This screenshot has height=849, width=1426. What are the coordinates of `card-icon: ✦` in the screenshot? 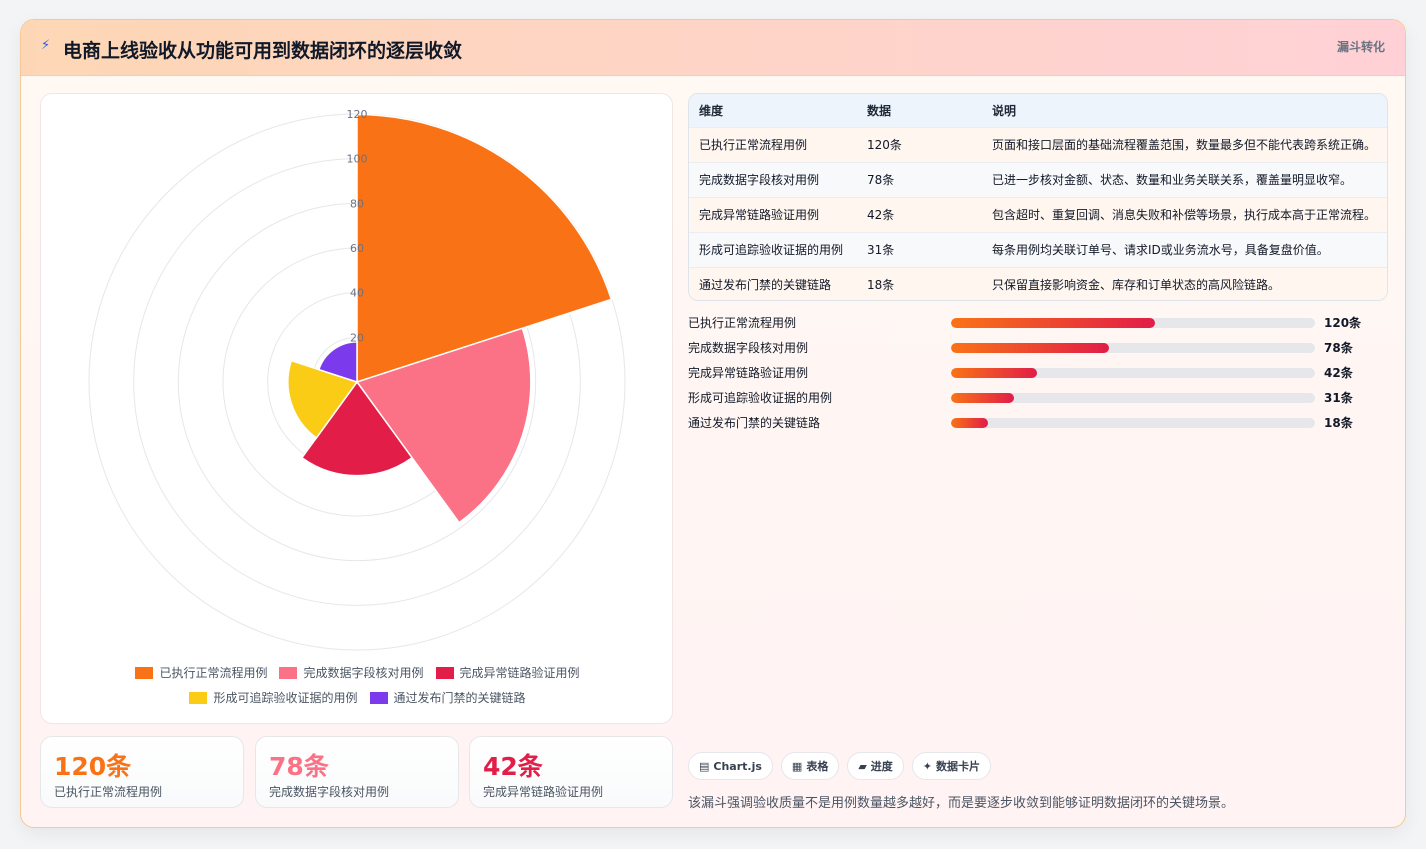 It's located at (927, 766).